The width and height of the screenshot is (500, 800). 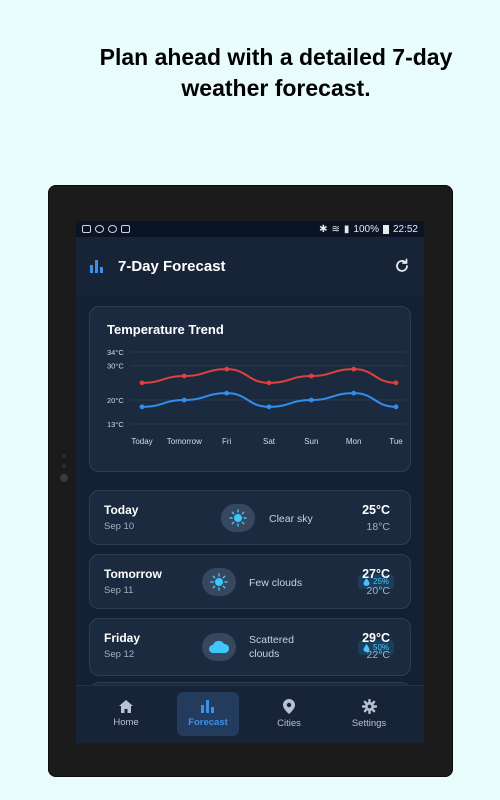 What do you see at coordinates (119, 526) in the screenshot?
I see `forecast-date: Sep 10` at bounding box center [119, 526].